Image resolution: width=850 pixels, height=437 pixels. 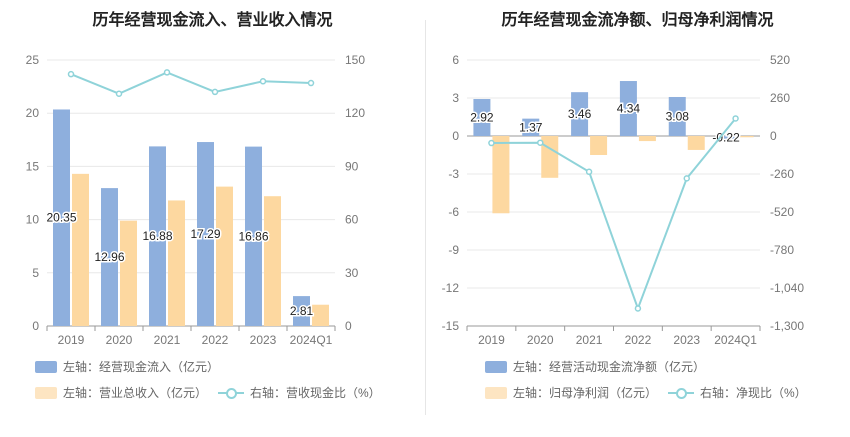 I want to click on legend-right-net-cash: 左轴：经营活动现金流净额（亿元）, so click(x=595, y=366).